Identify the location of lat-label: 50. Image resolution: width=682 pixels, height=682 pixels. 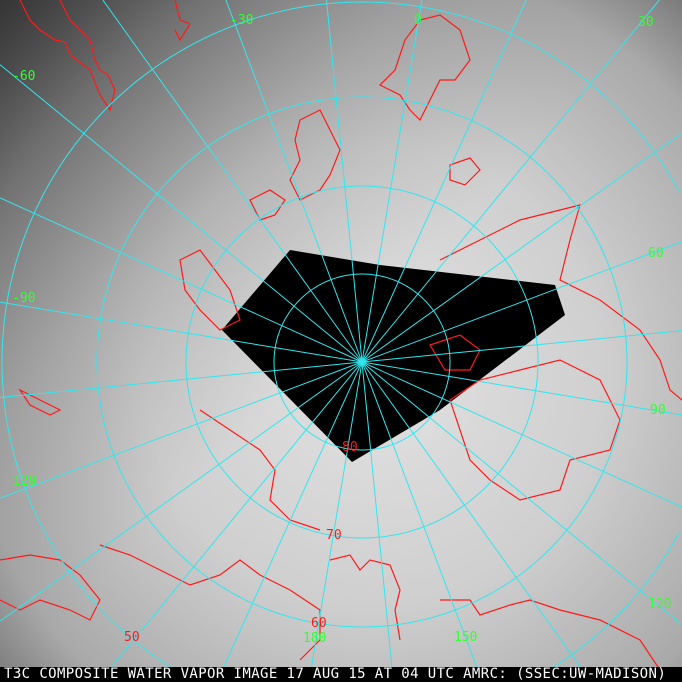
(132, 637).